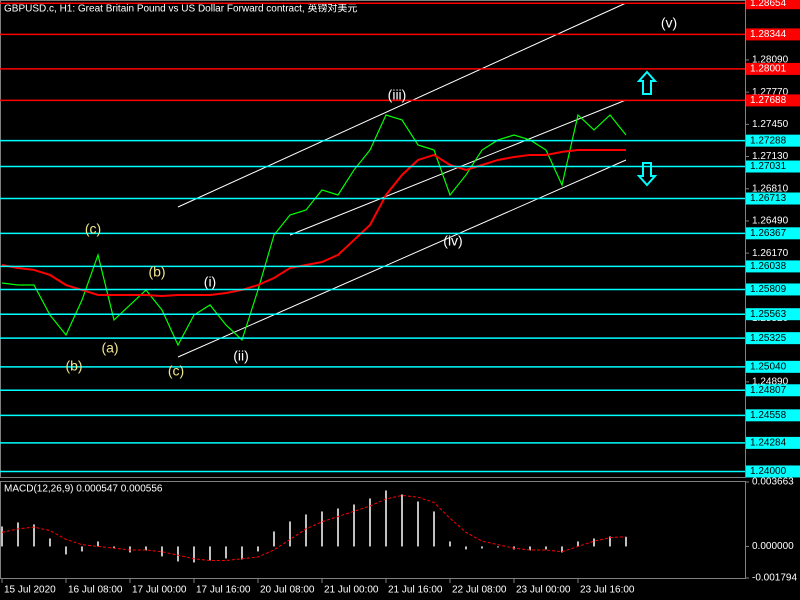 The image size is (800, 600). Describe the element at coordinates (770, 221) in the screenshot. I see `y-tick-label: 1.26490` at that location.